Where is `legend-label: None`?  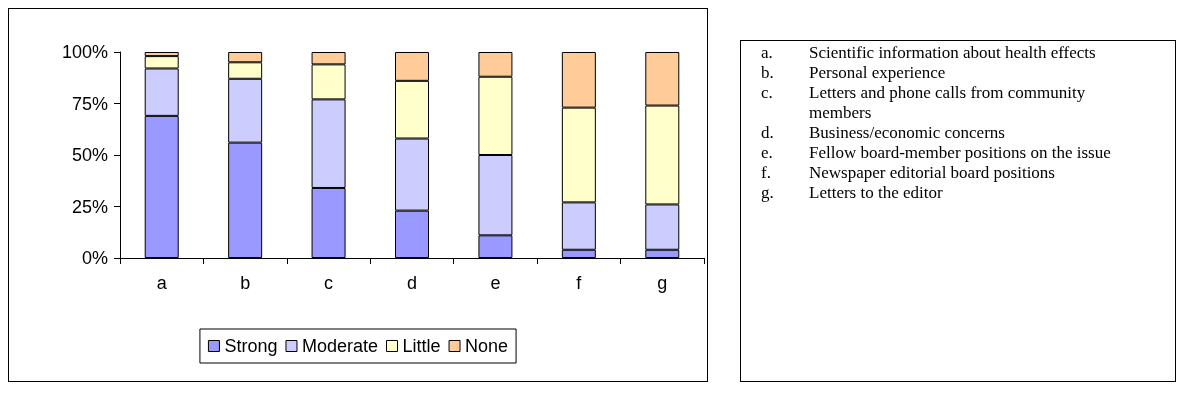 legend-label: None is located at coordinates (487, 346).